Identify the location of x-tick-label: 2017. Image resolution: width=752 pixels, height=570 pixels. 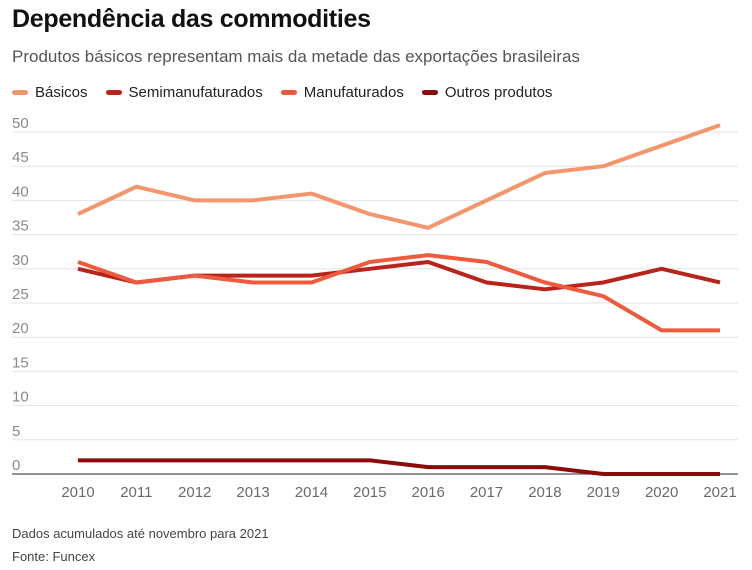
(486, 492).